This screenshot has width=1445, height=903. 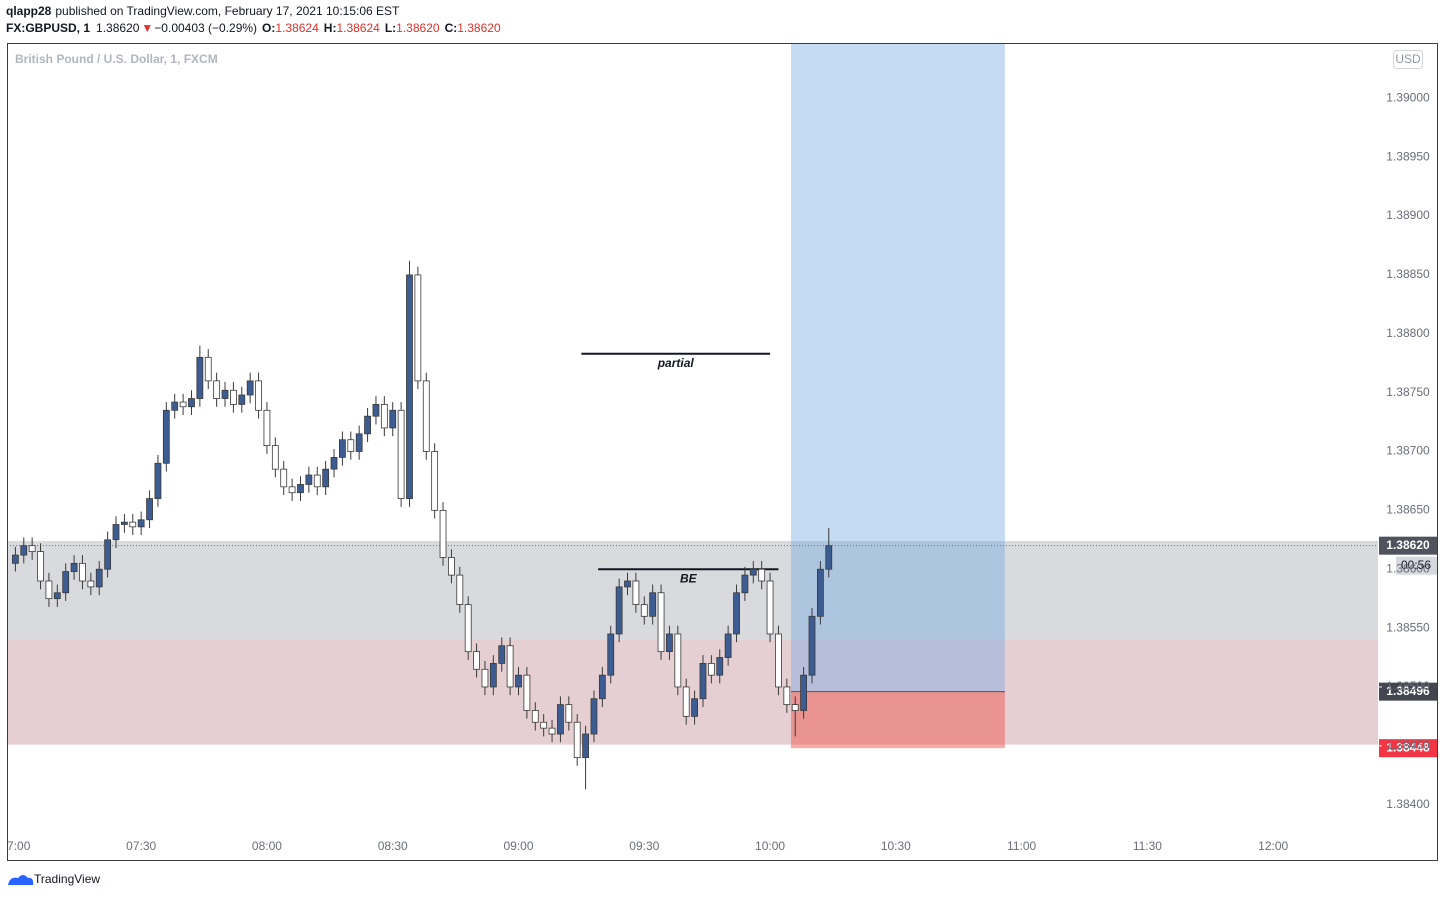 I want to click on x-tick-label: 07:30, so click(x=141, y=846).